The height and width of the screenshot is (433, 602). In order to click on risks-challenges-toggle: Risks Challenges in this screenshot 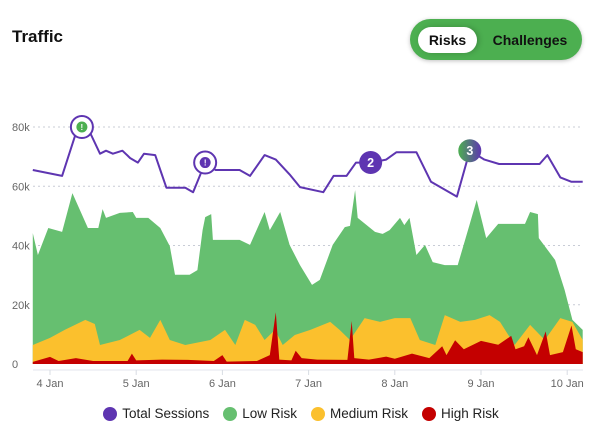, I will do `click(496, 39)`.